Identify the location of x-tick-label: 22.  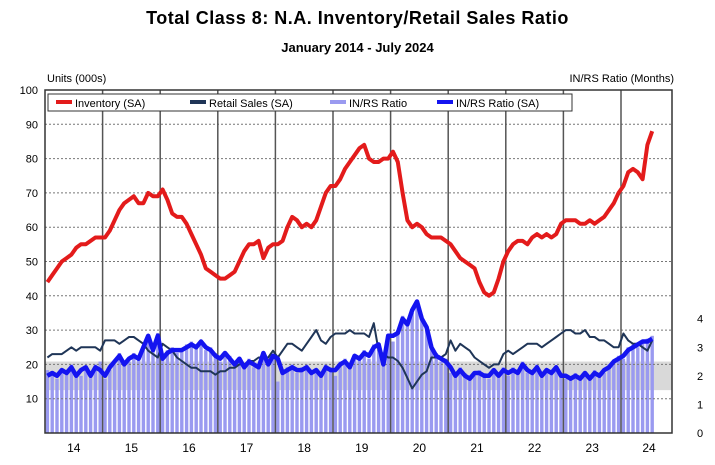
(535, 448).